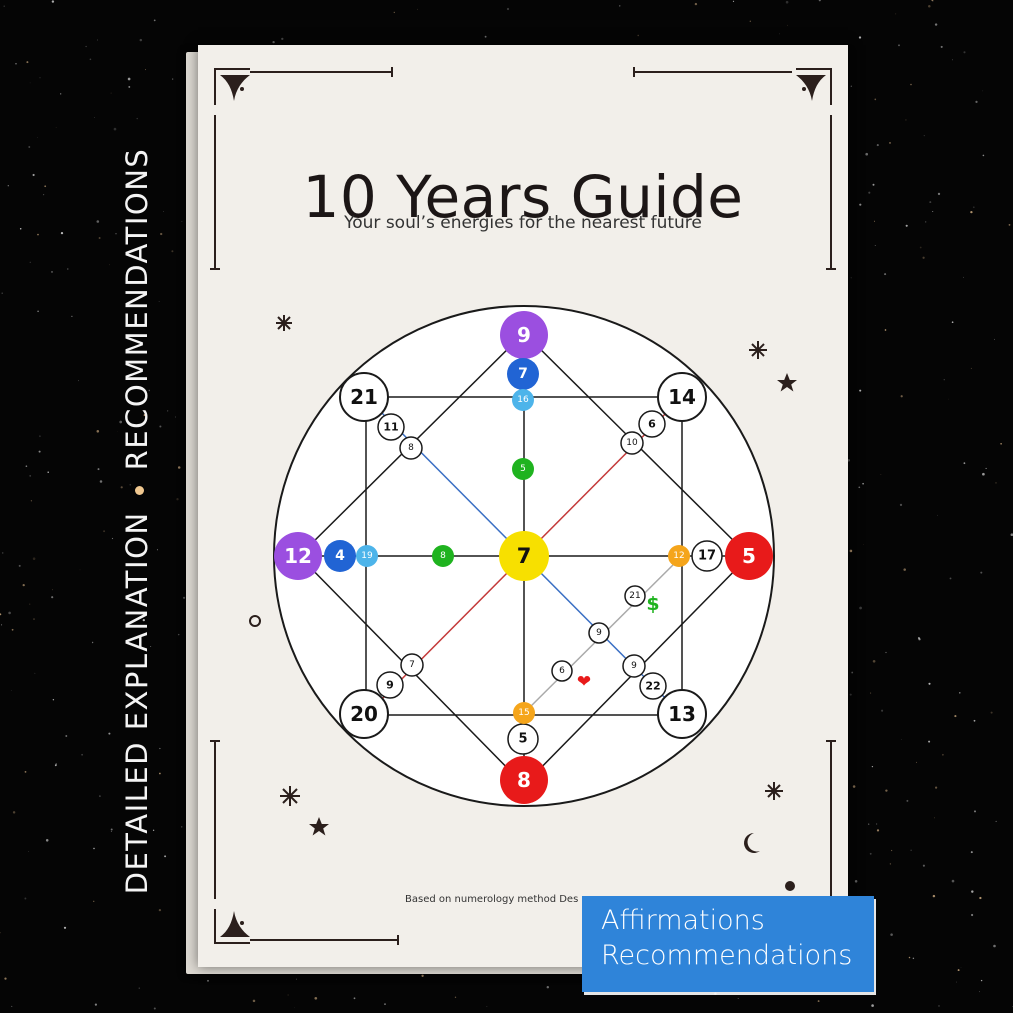 The width and height of the screenshot is (1013, 1013). I want to click on node-top-outer-circle, so click(524, 335).